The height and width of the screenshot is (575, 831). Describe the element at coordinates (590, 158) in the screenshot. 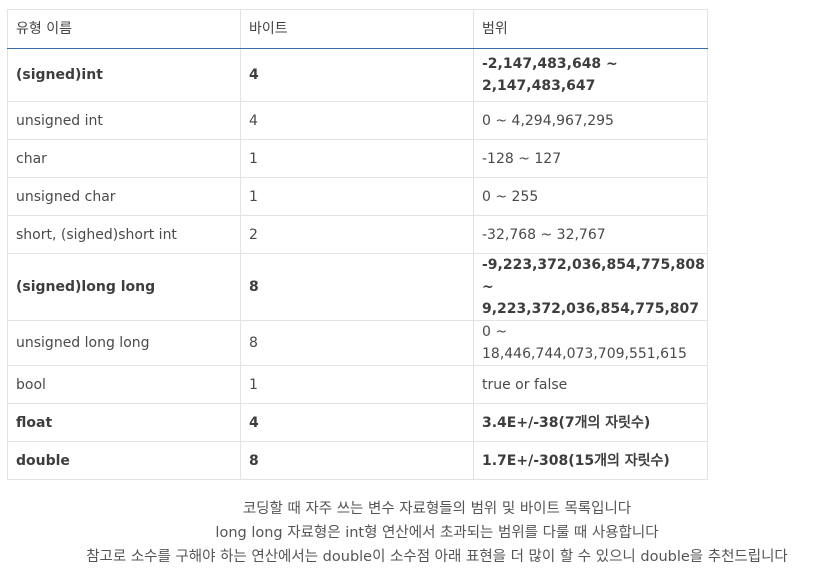

I see `cell-range: -128 ~ 127` at that location.